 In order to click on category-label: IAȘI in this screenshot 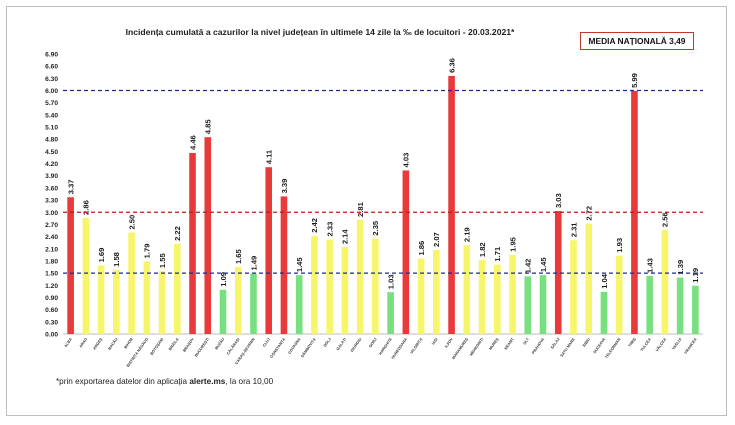, I will do `click(435, 341)`.